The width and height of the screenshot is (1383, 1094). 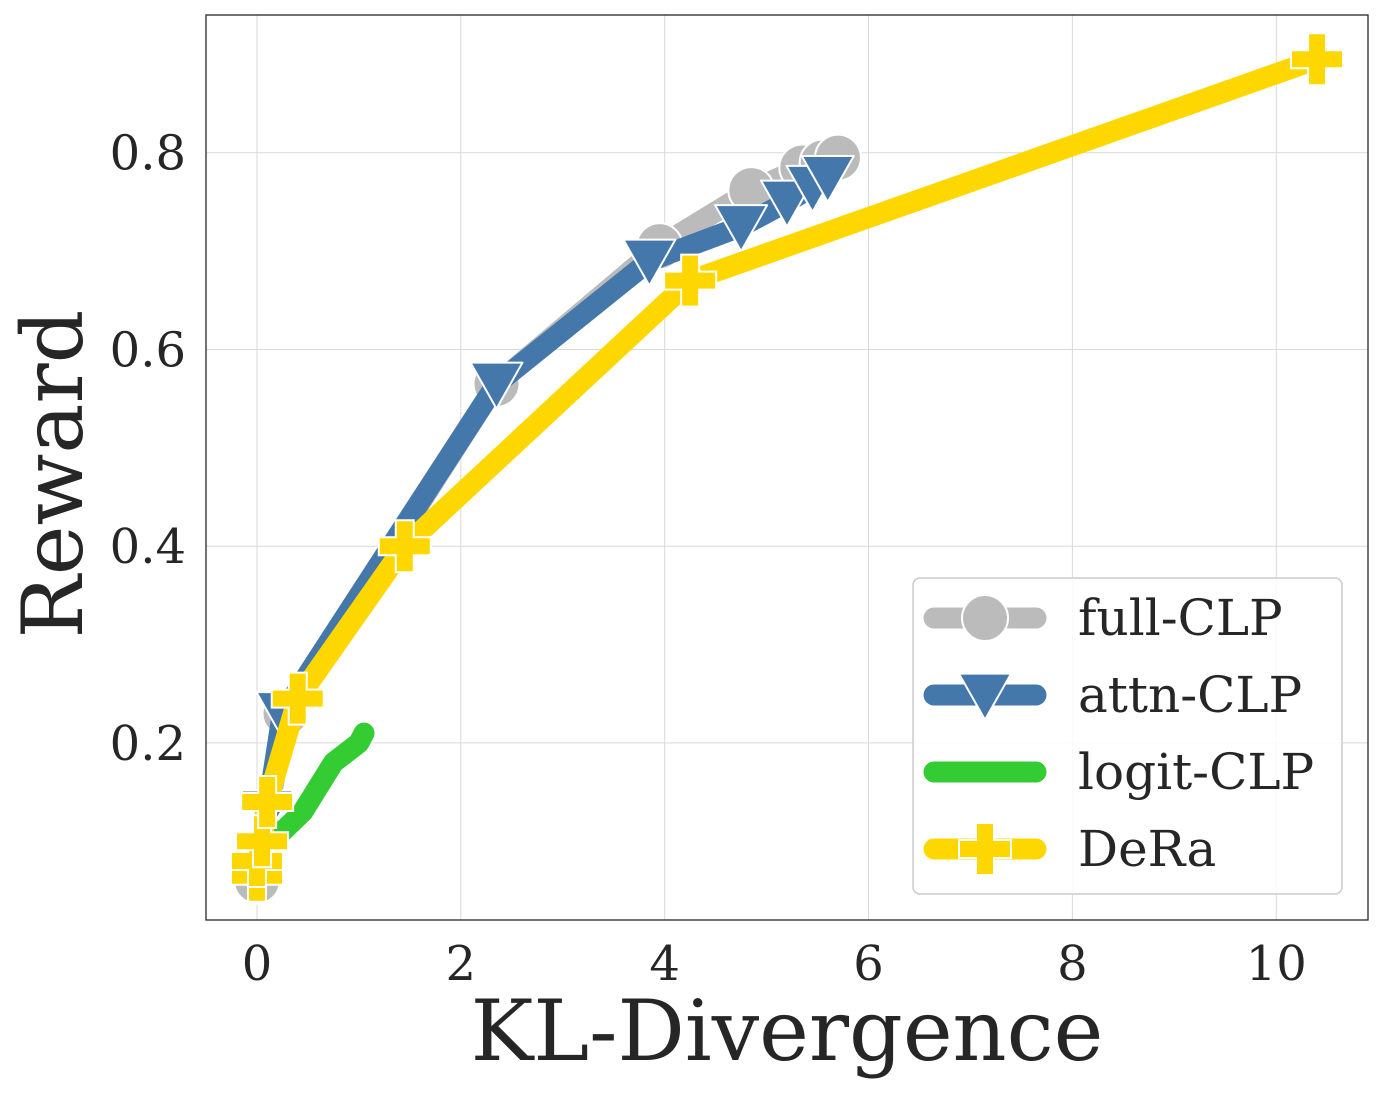 What do you see at coordinates (1190, 695) in the screenshot?
I see `legend-label: attn-CLP` at bounding box center [1190, 695].